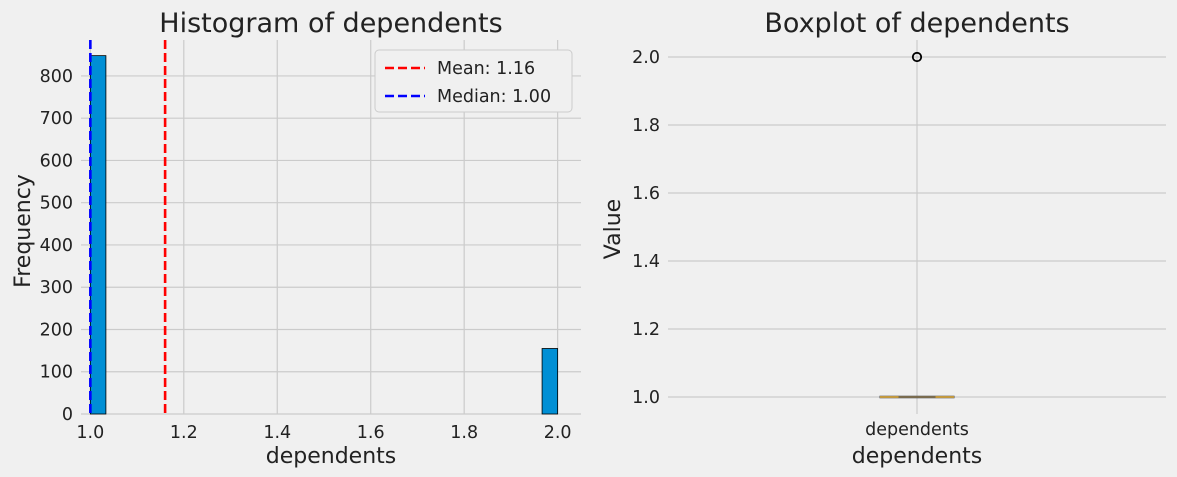 The height and width of the screenshot is (477, 1177). I want to click on boxplot-x-label: dependents, so click(917, 456).